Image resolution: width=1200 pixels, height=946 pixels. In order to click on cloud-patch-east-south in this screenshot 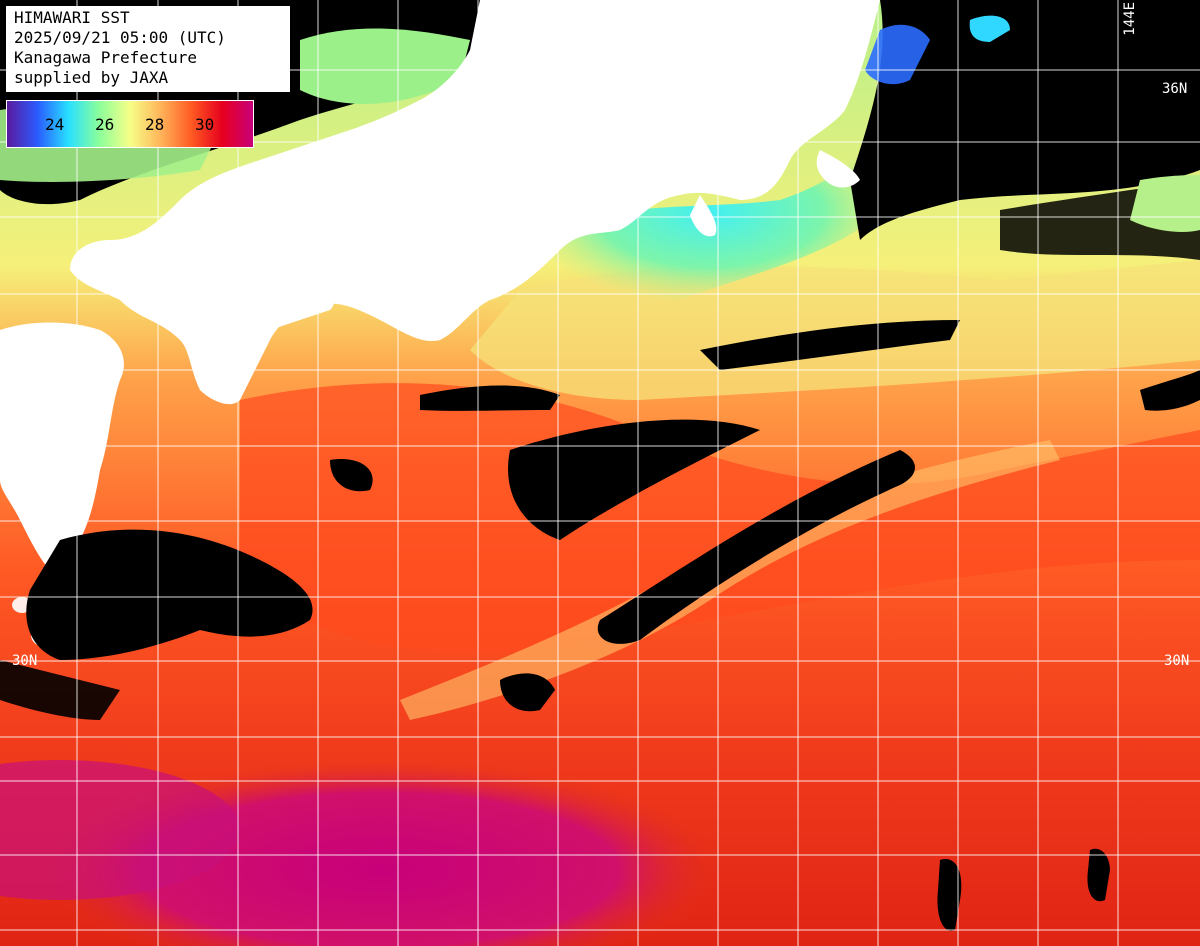, I will do `click(1098, 875)`.